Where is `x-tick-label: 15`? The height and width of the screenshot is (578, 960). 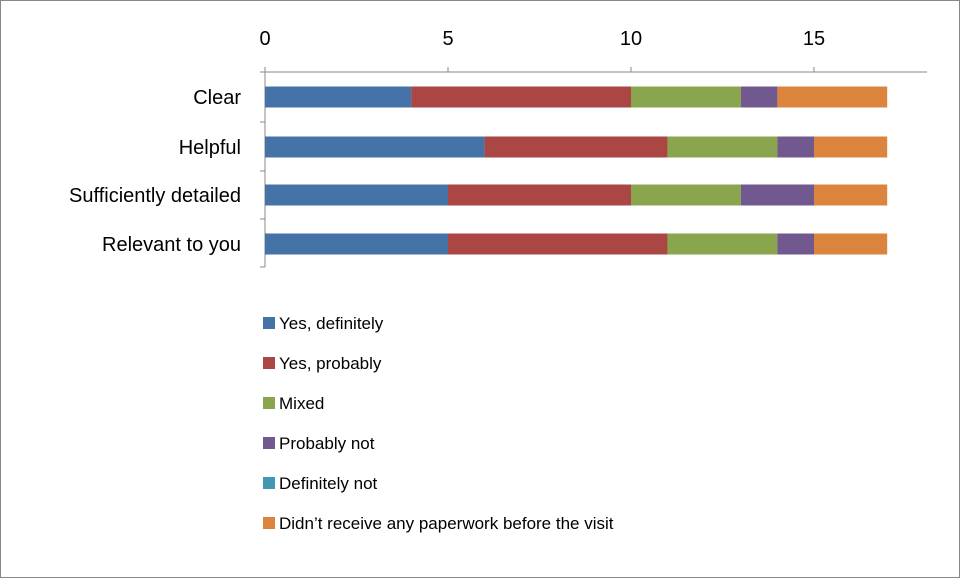 x-tick-label: 15 is located at coordinates (814, 39).